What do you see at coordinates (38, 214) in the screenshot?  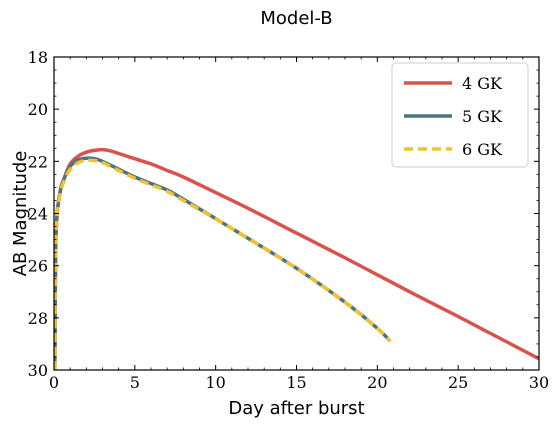 I see `y-tick-label: 24` at bounding box center [38, 214].